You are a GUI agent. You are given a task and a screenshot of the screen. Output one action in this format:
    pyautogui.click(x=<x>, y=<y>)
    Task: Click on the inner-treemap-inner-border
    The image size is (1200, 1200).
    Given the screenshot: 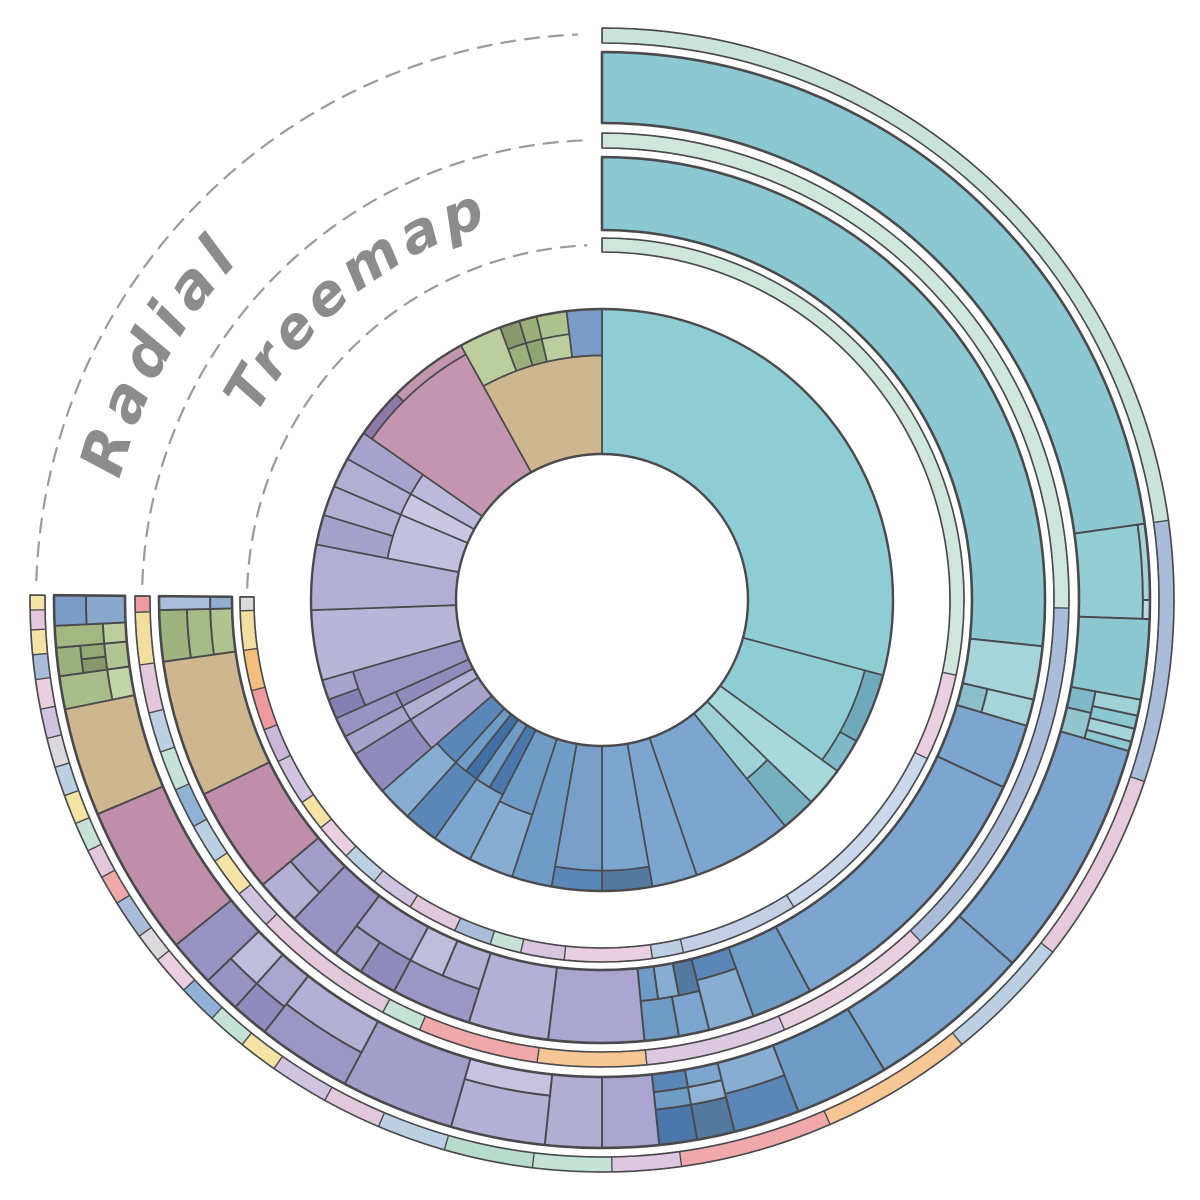 What is the action you would take?
    pyautogui.click(x=602, y=600)
    